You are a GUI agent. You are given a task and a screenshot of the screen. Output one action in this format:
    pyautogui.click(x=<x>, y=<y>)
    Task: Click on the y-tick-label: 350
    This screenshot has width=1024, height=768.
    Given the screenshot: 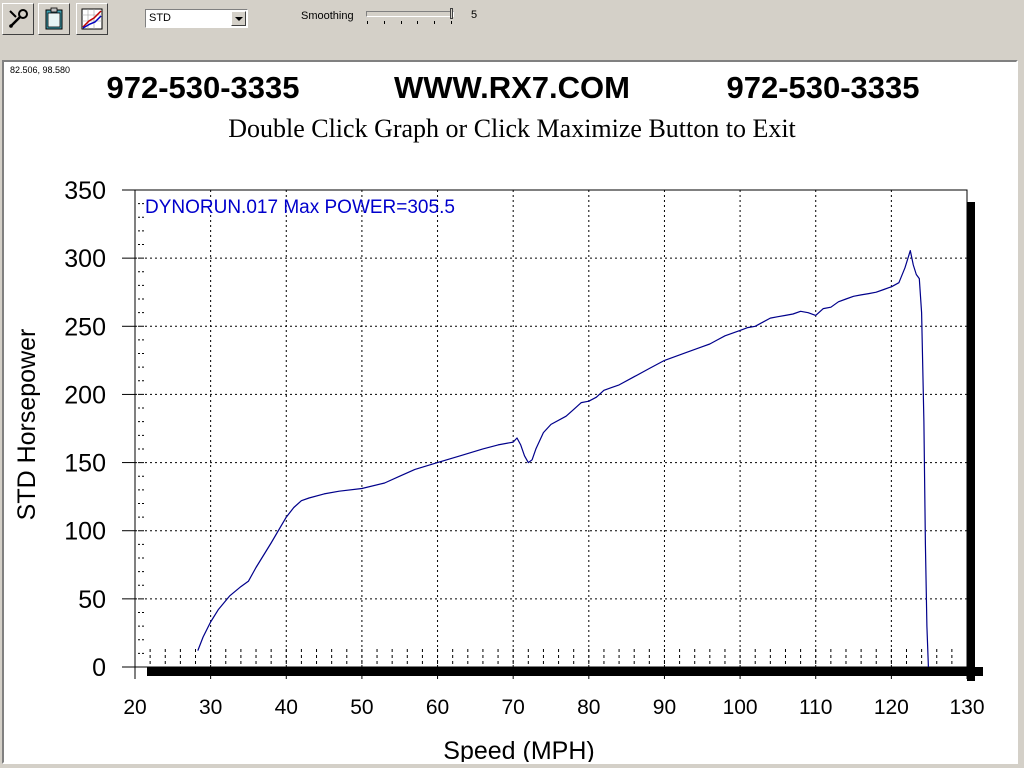 What is the action you would take?
    pyautogui.click(x=85, y=191)
    